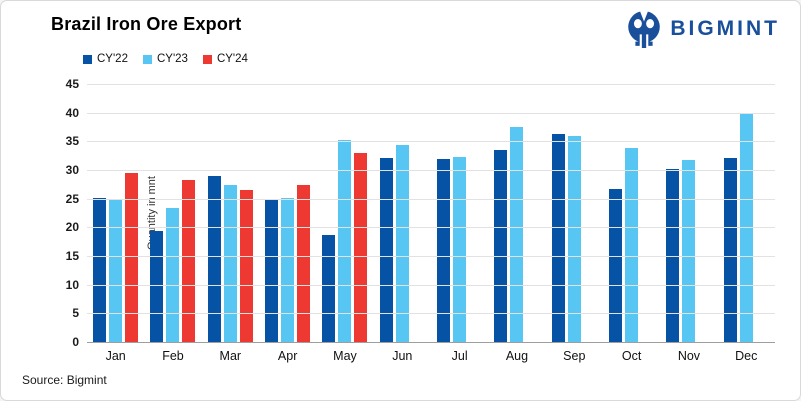  What do you see at coordinates (287, 356) in the screenshot?
I see `x-tick-apr: Apr` at bounding box center [287, 356].